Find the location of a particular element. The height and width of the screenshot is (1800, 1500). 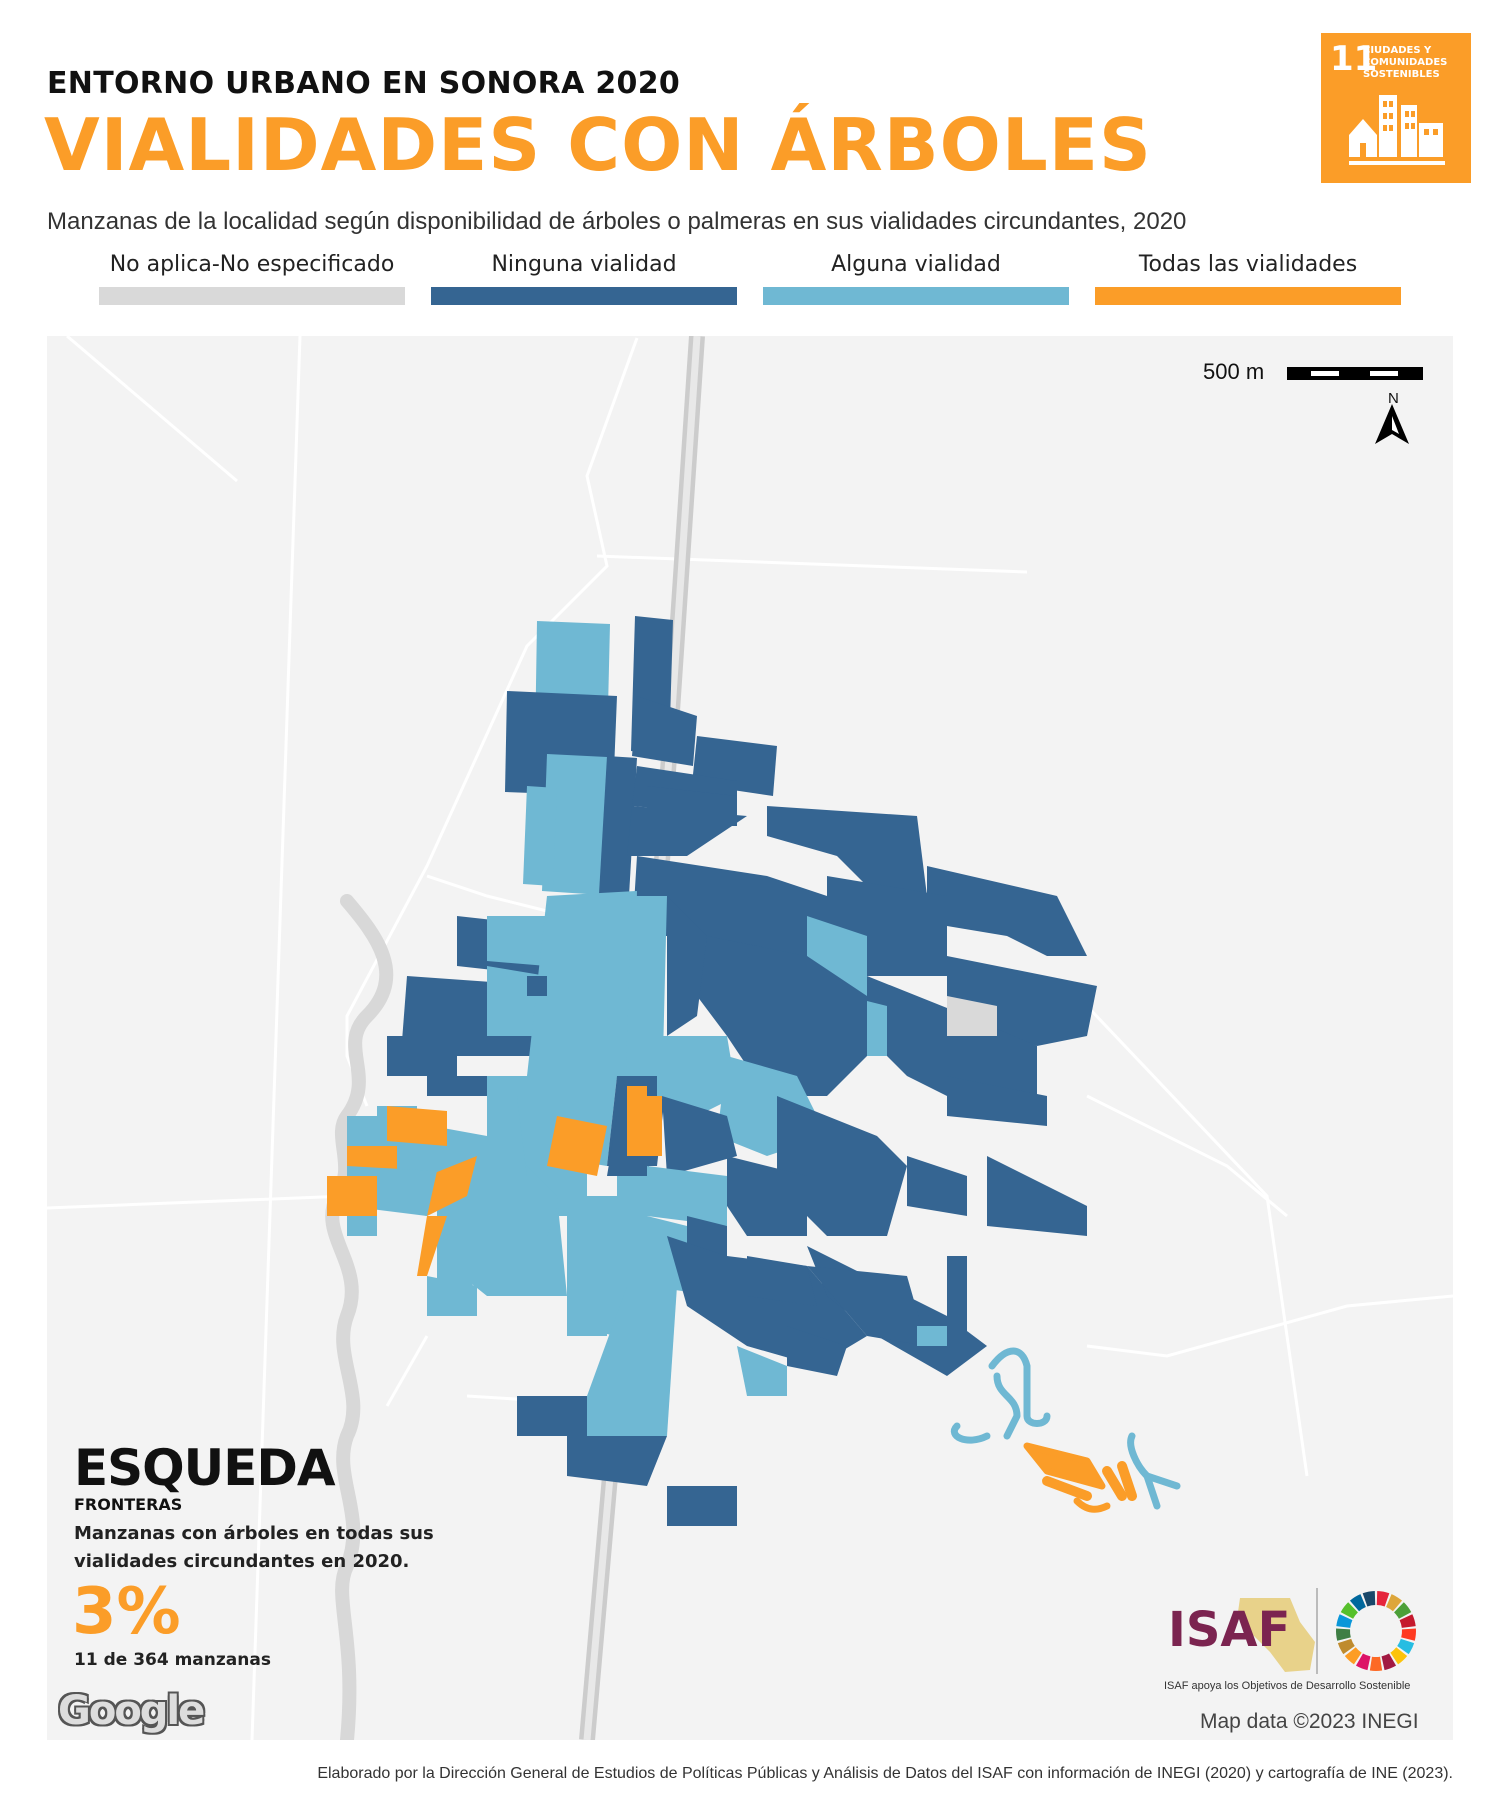

scale-label: 500 m is located at coordinates (1234, 371).